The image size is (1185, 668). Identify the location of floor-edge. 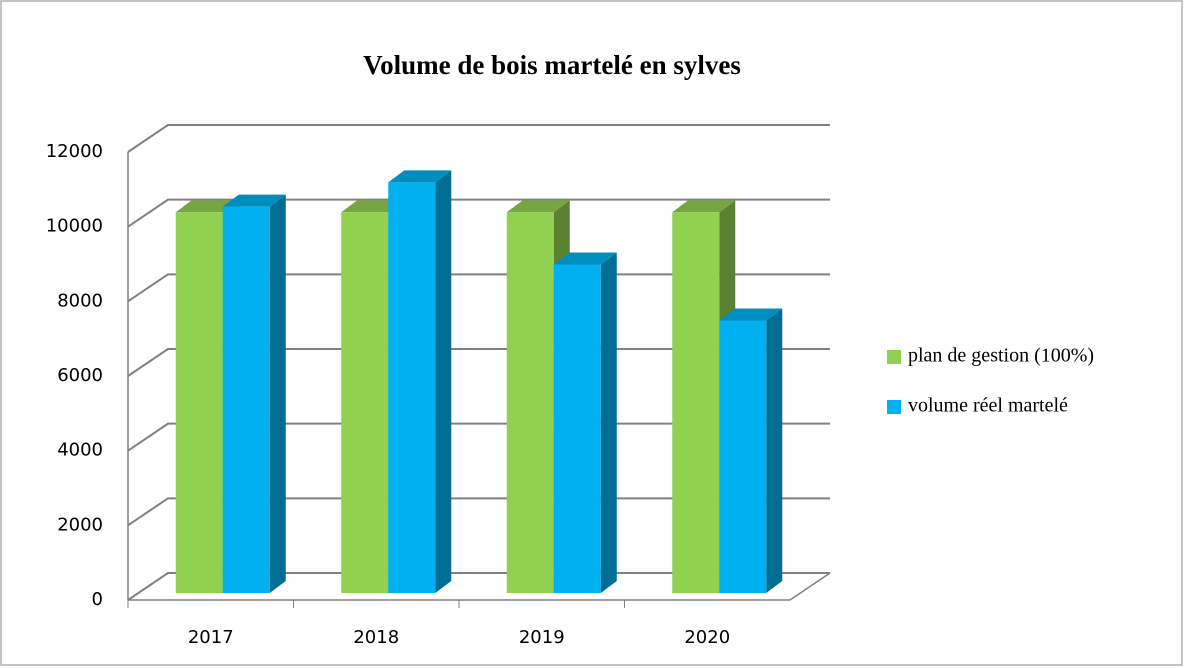
(810, 586).